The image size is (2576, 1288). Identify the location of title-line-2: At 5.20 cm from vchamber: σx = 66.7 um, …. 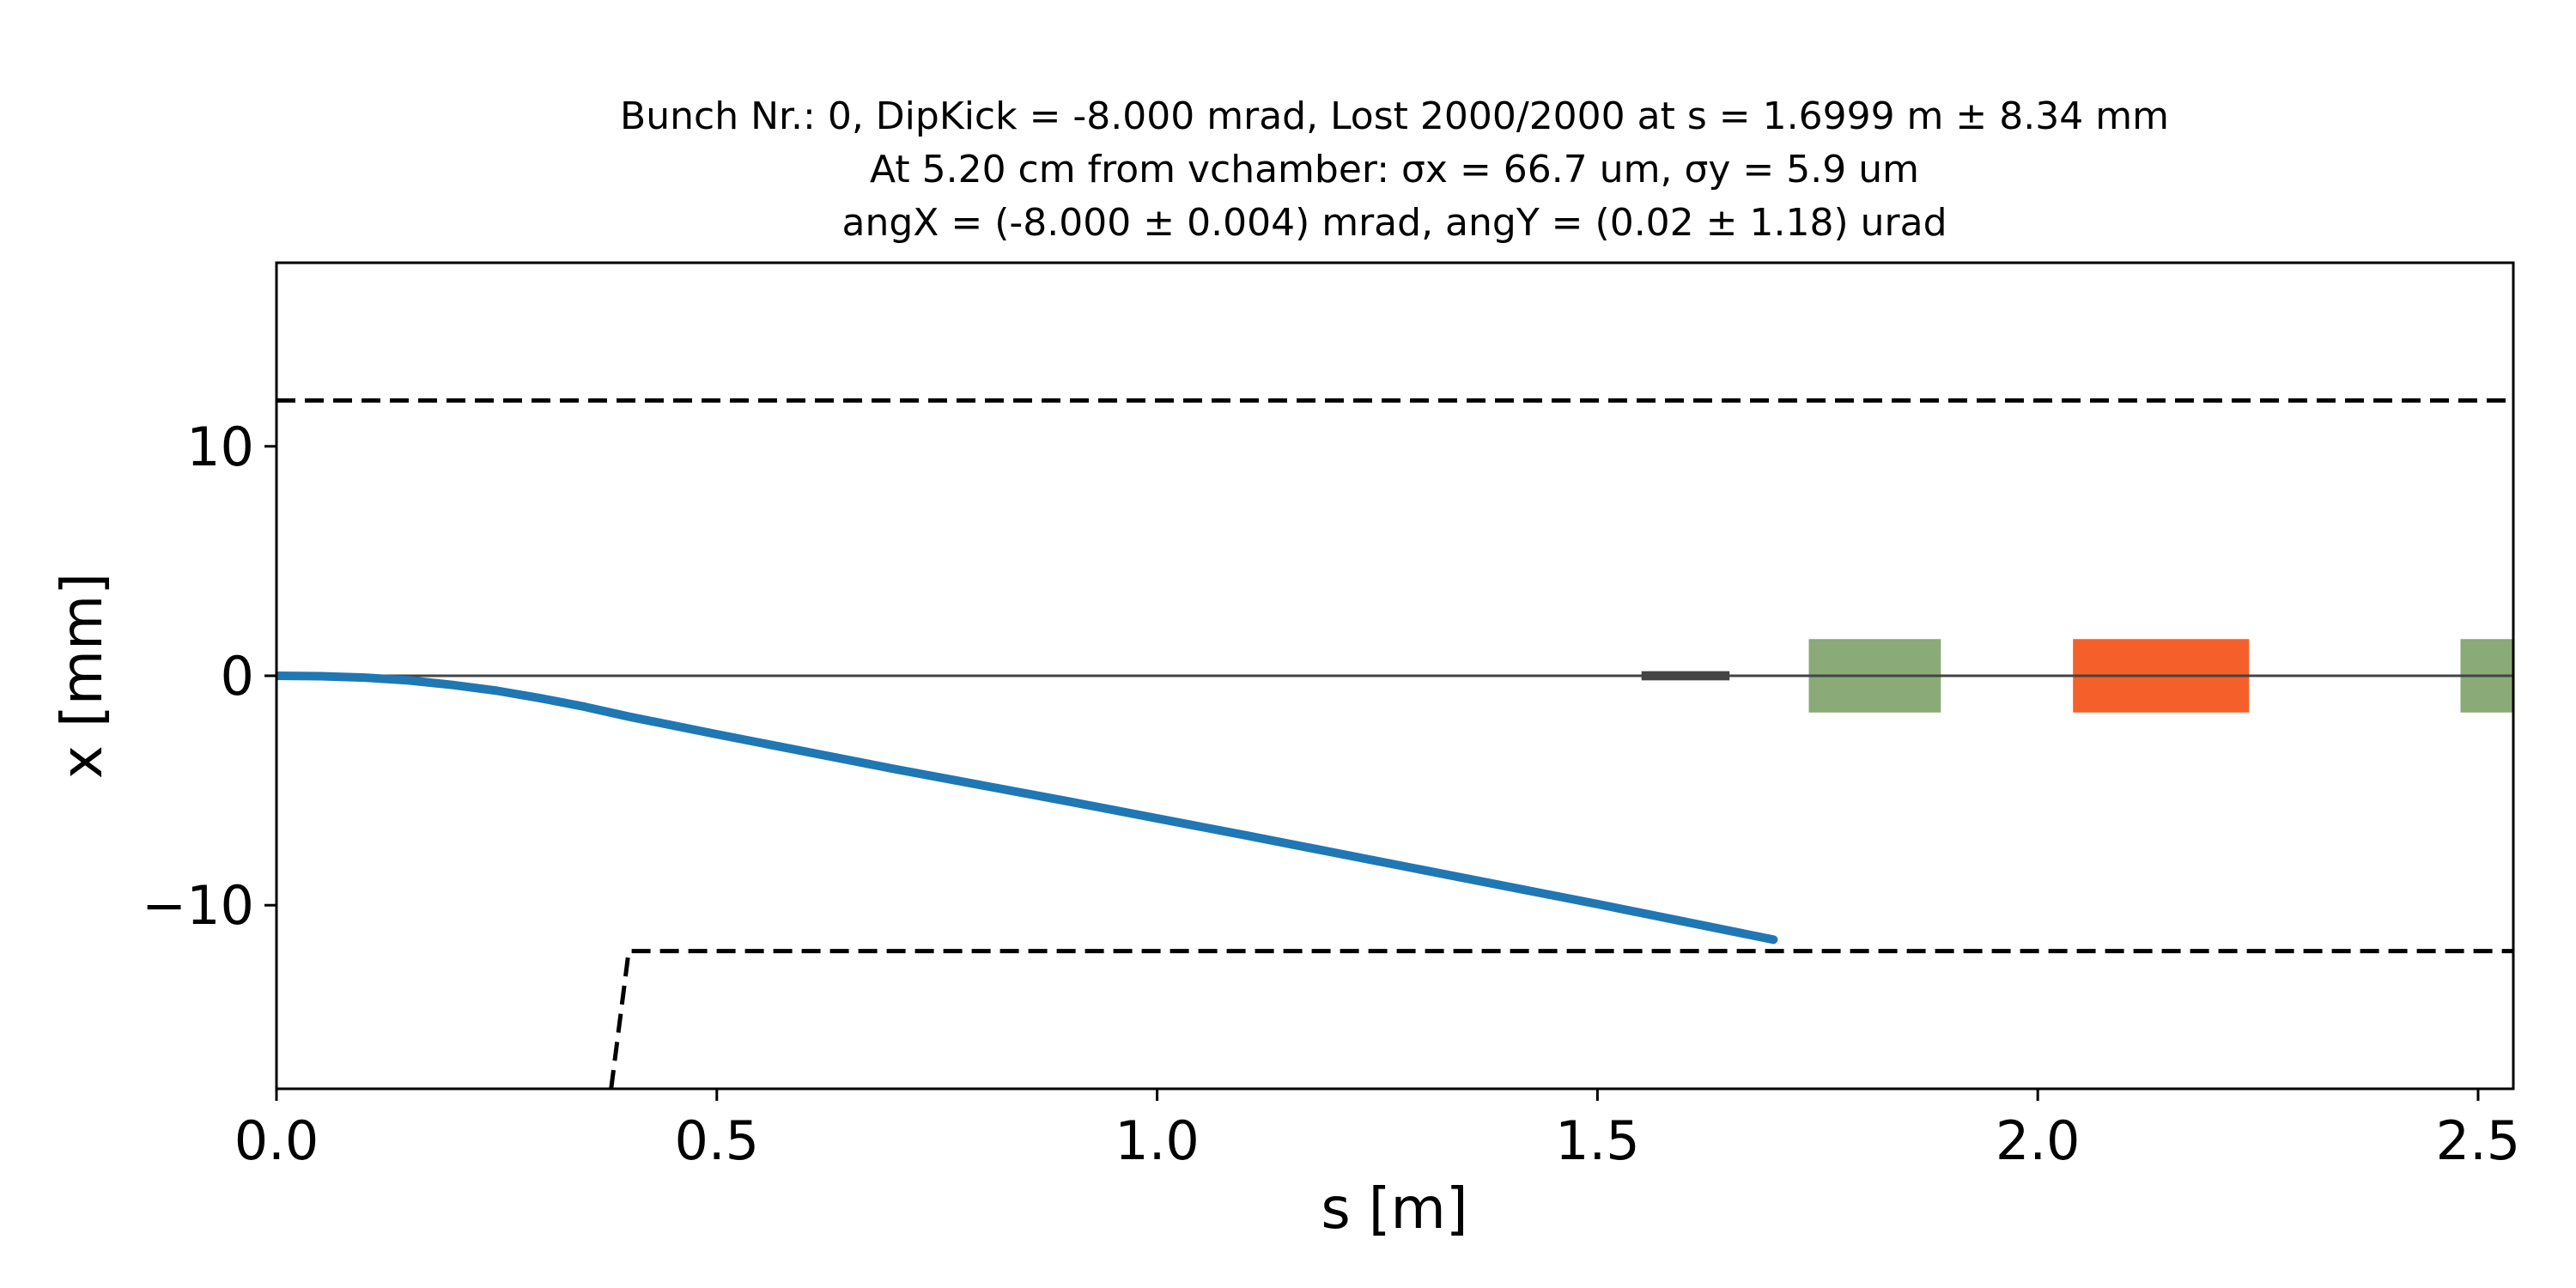
(1394, 170).